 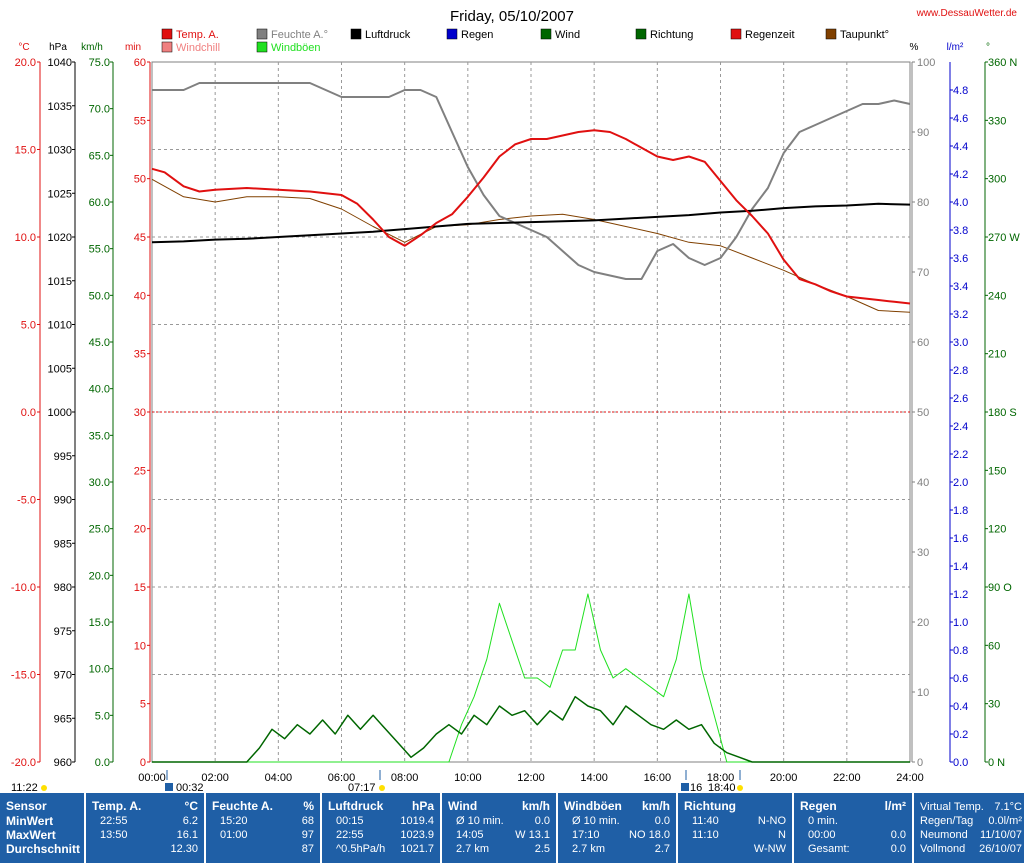 What do you see at coordinates (25, 238) in the screenshot?
I see `tick-label-temp: 10.0` at bounding box center [25, 238].